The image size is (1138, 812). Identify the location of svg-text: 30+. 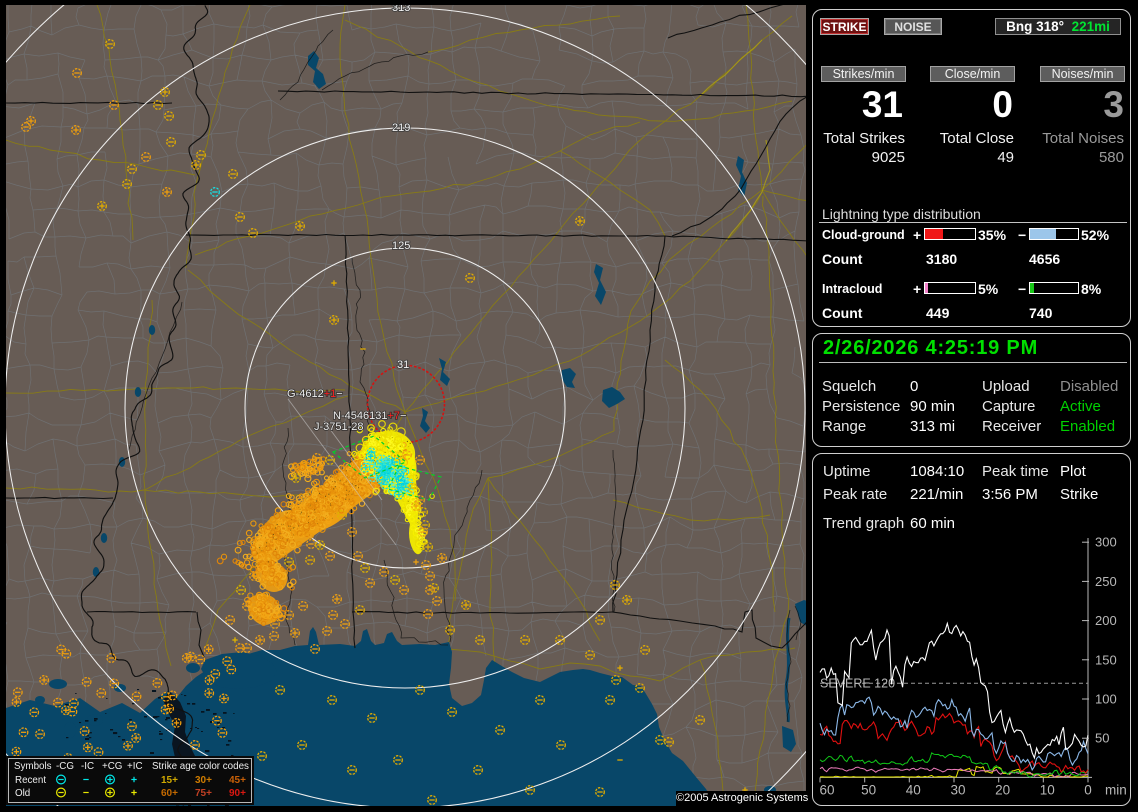
(203, 780).